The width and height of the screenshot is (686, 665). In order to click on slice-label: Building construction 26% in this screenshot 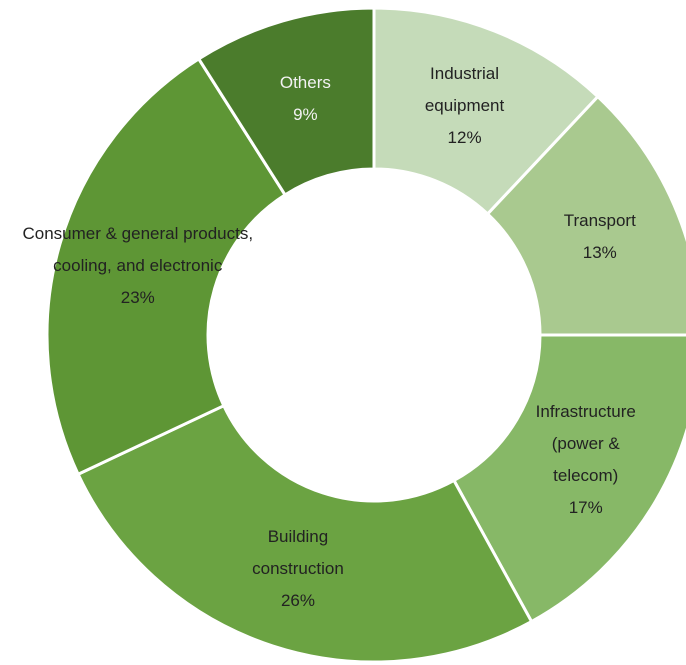, I will do `click(298, 569)`.